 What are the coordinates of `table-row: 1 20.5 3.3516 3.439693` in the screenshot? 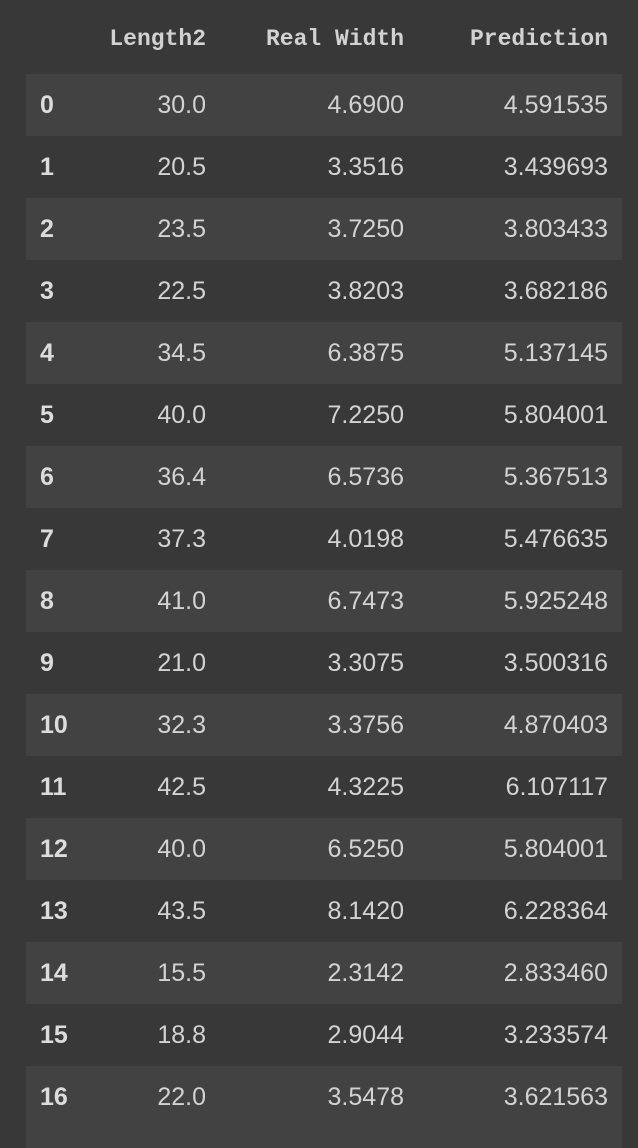 It's located at (324, 167).